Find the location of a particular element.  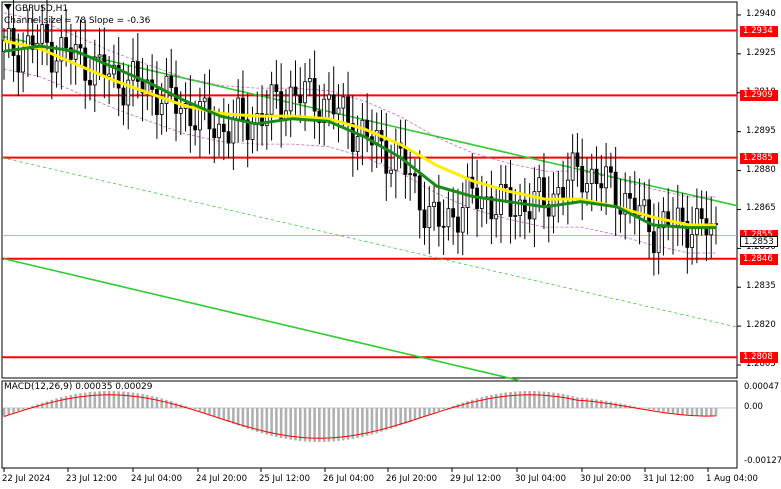

macd-tick-label: 0.00047 is located at coordinates (762, 387).